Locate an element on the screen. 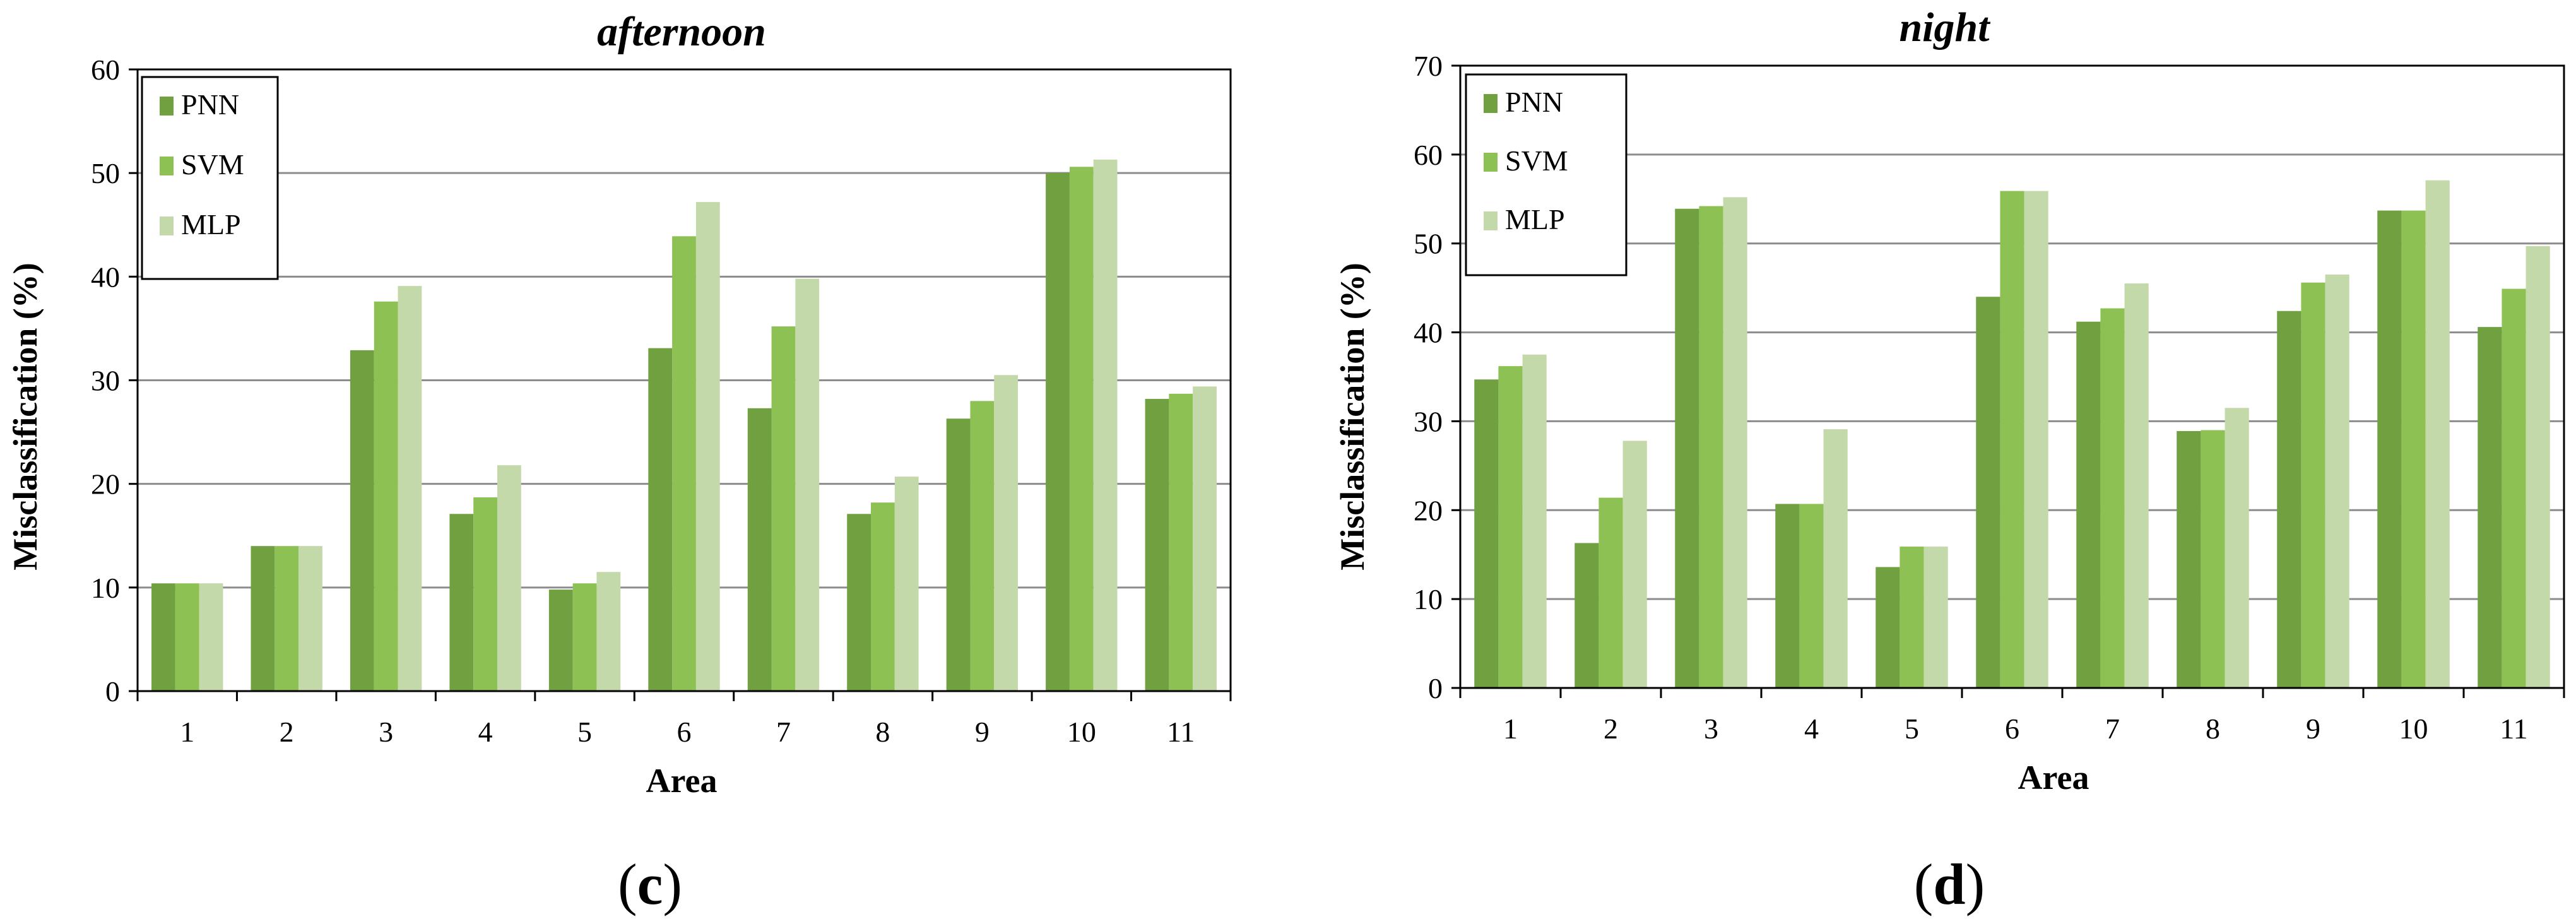  y-tick-labels: 0 10 20 30 40 50 60 is located at coordinates (106, 381).